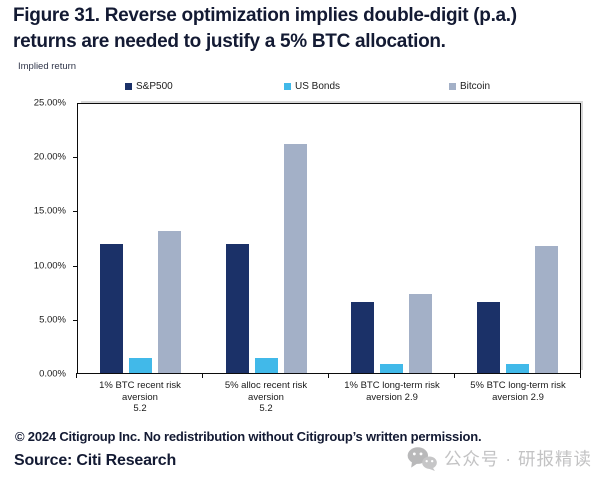  Describe the element at coordinates (266, 397) in the screenshot. I see `x-category-label: 5% alloc recent risk aversion 5.2` at that location.